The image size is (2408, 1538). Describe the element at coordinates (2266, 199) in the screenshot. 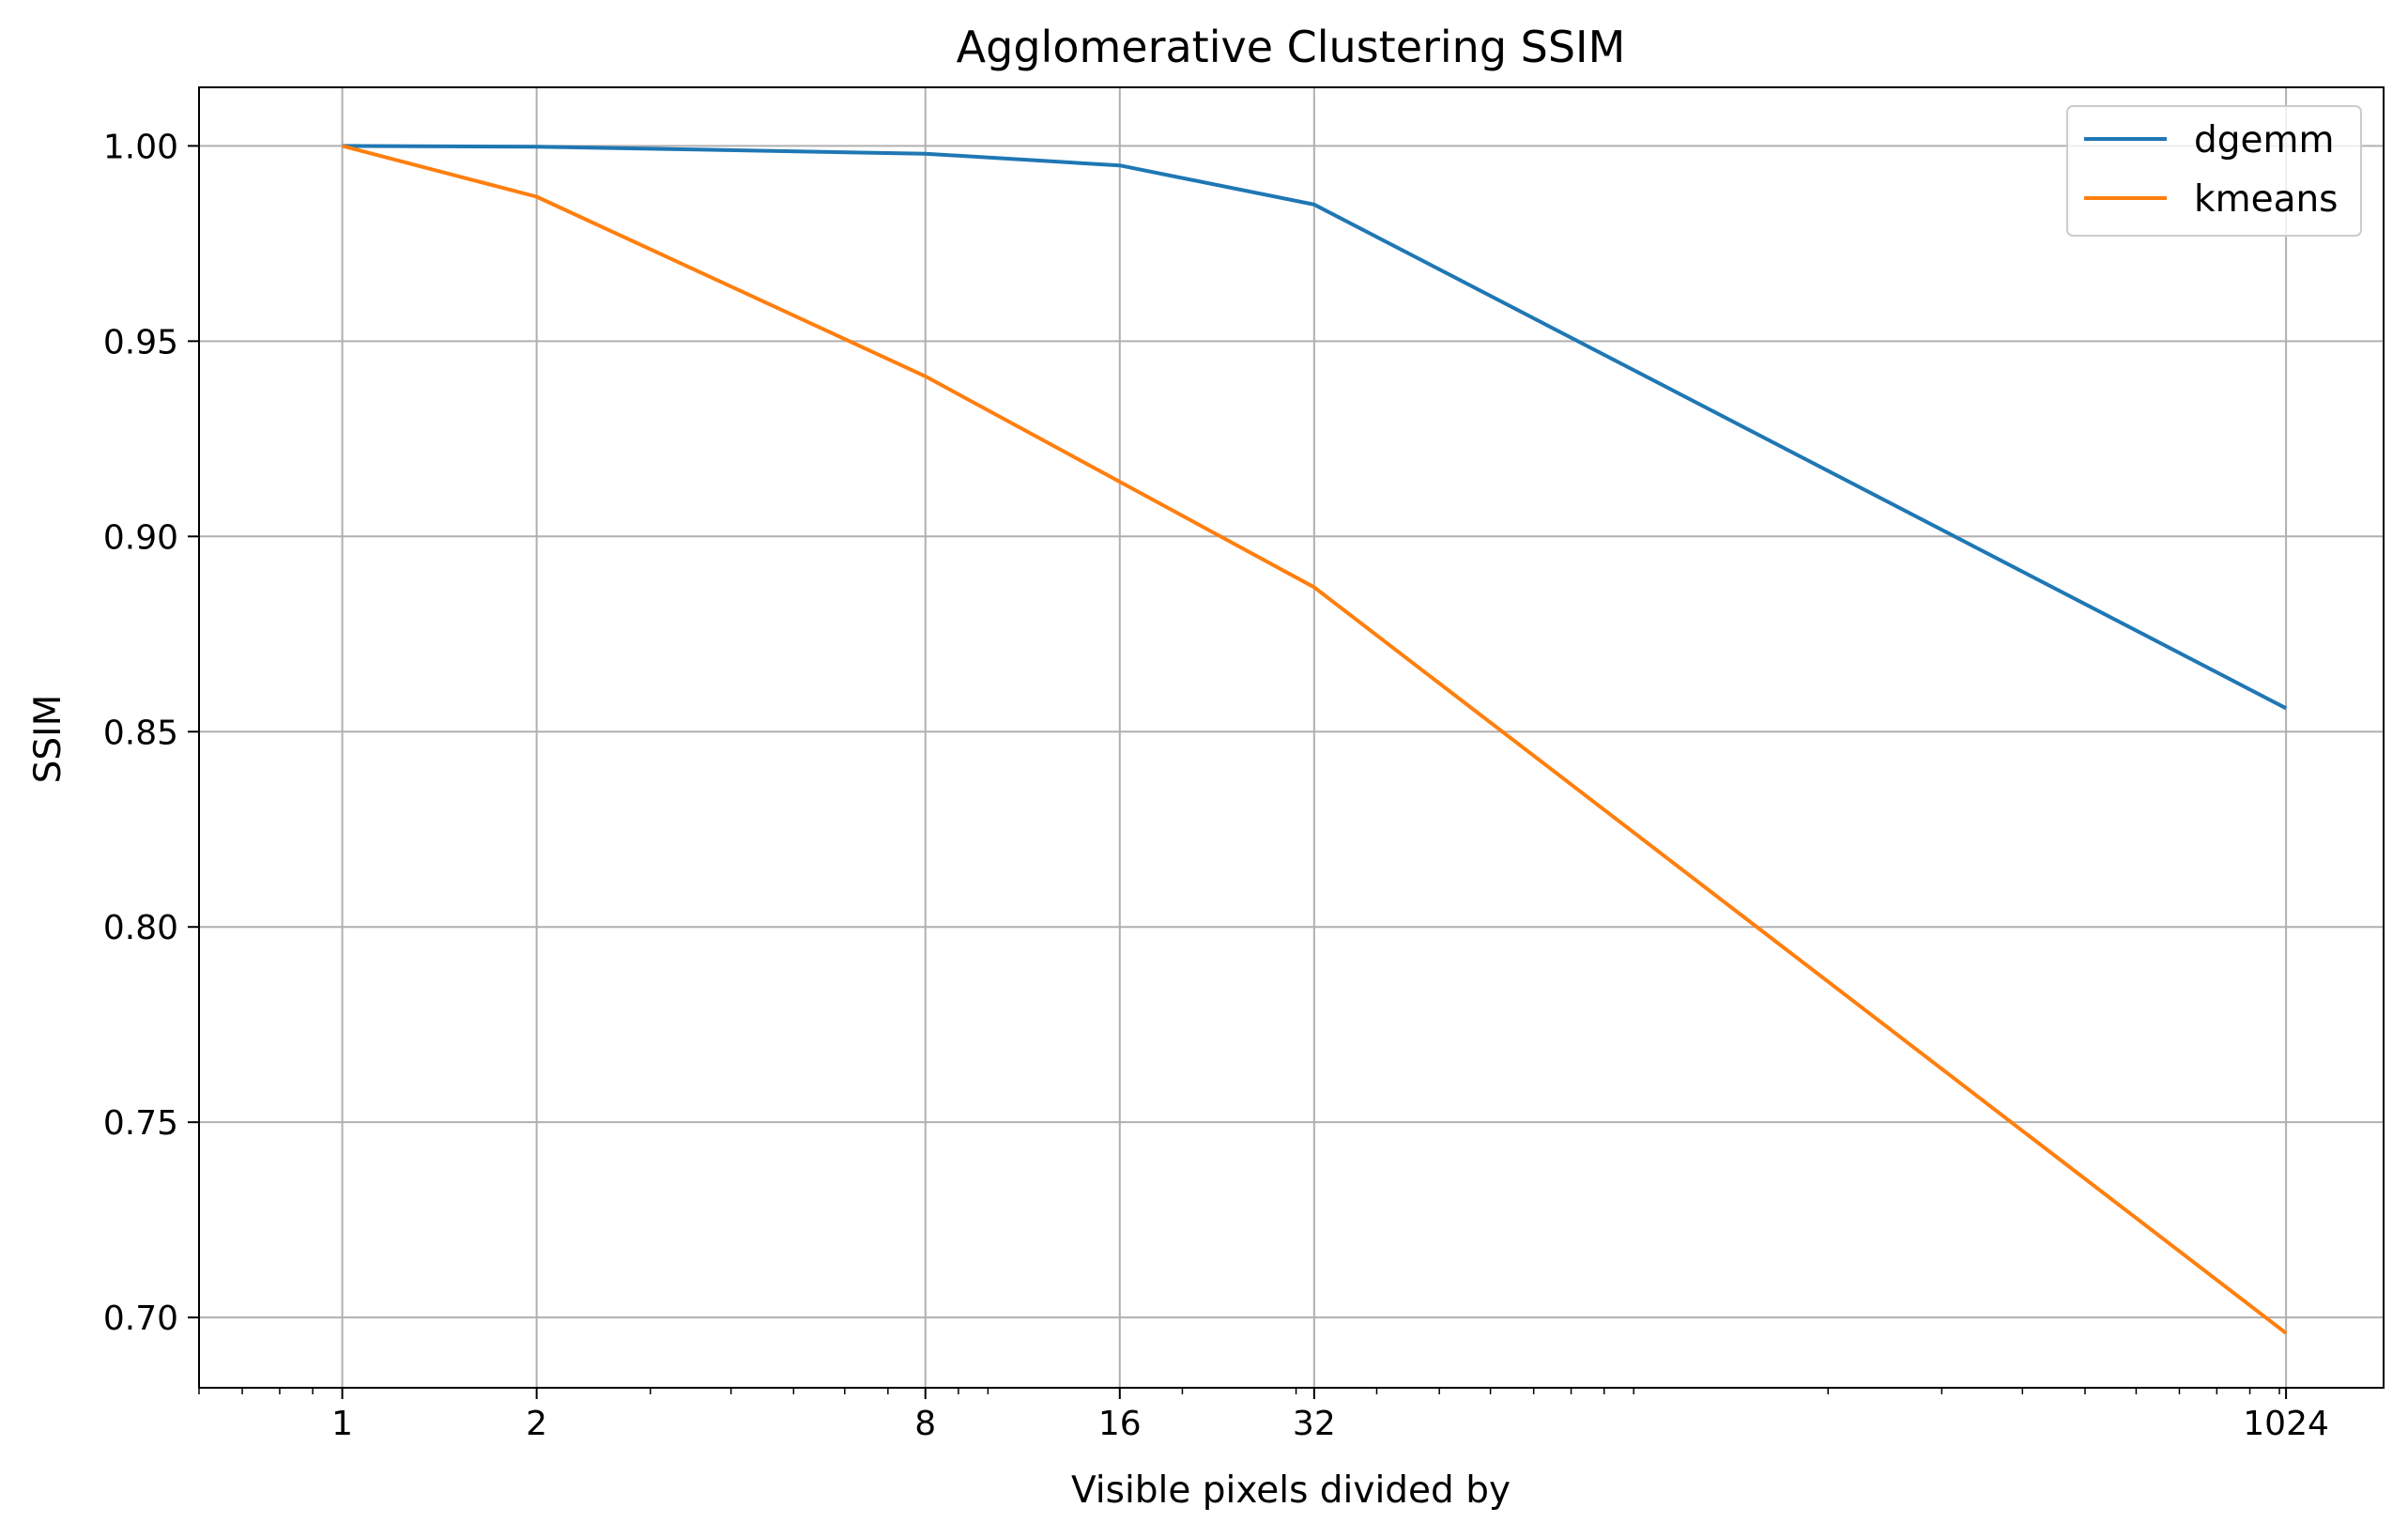

I see `legend-label-kmeans: kmeans` at that location.